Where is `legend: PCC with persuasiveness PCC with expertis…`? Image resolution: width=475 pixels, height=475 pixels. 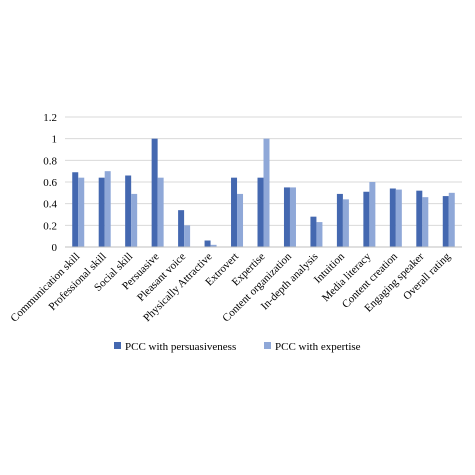
legend: PCC with persuasiveness PCC with expertis… is located at coordinates (237, 347).